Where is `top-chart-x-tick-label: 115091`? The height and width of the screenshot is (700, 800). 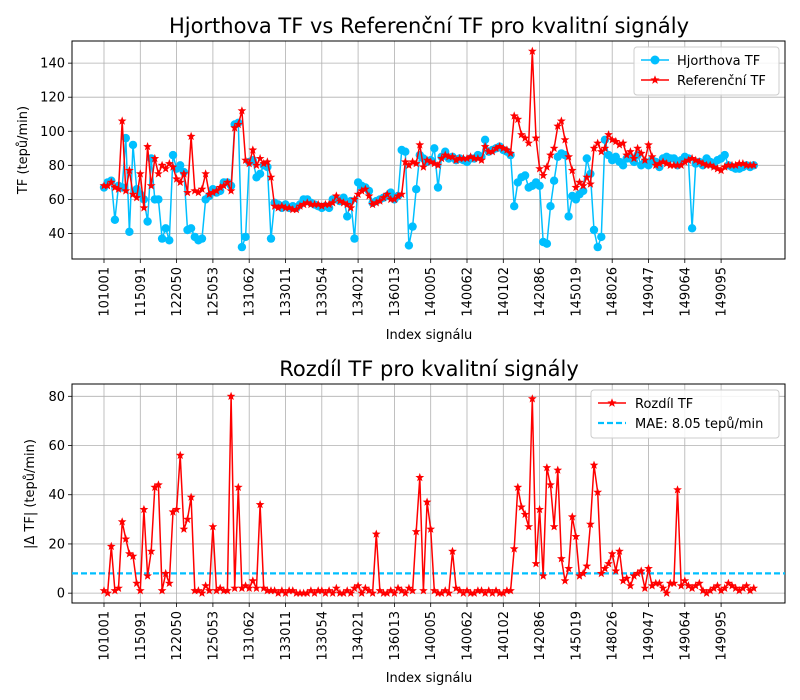 top-chart-x-tick-label: 115091 is located at coordinates (141, 292).